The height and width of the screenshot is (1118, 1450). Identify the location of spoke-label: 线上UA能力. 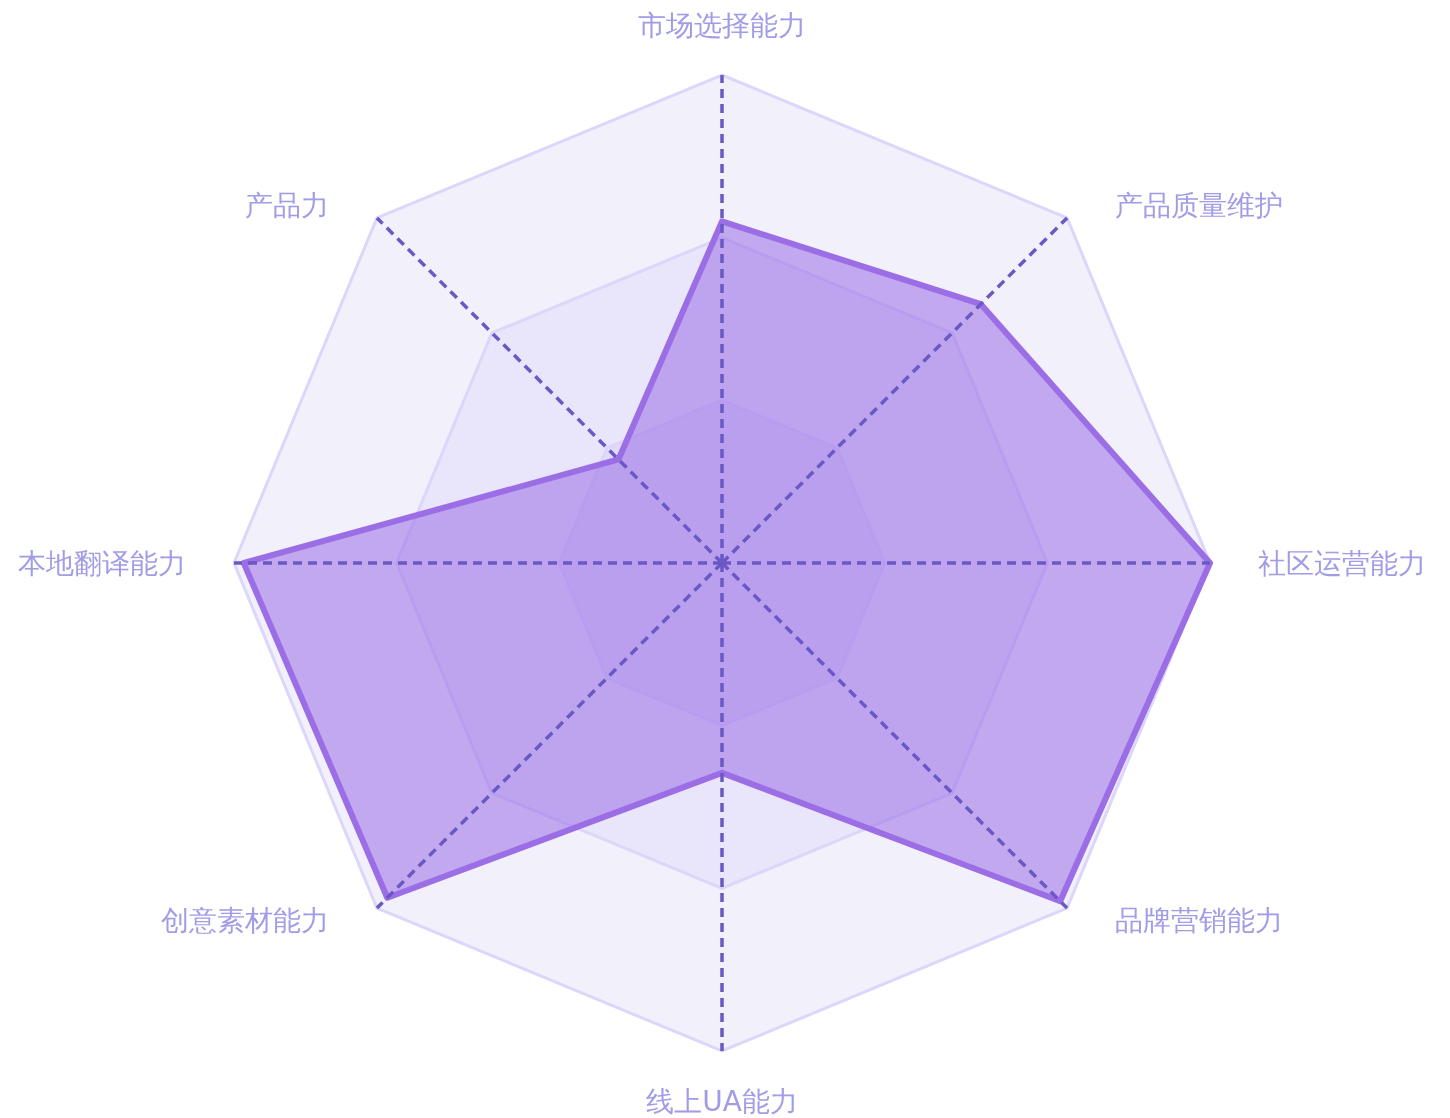
(722, 1101).